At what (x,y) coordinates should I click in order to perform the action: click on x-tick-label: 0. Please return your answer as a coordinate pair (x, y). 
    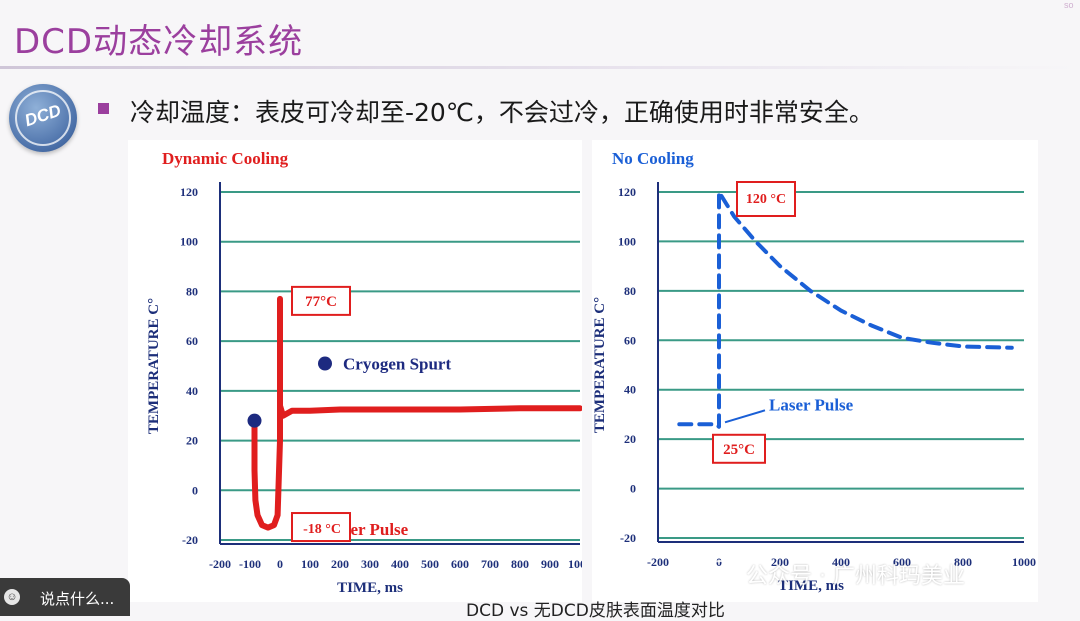
    Looking at the image, I should click on (280, 564).